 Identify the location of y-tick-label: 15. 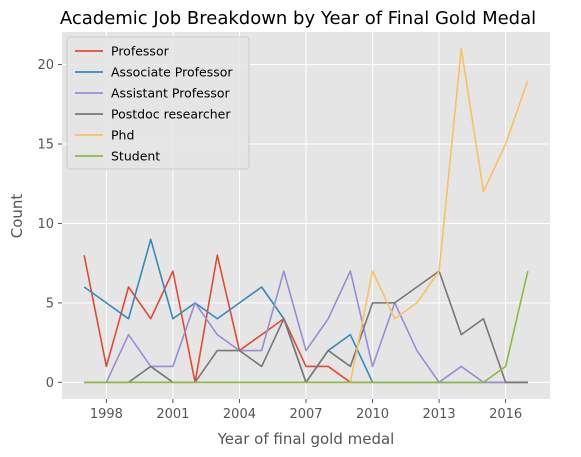
(45, 145).